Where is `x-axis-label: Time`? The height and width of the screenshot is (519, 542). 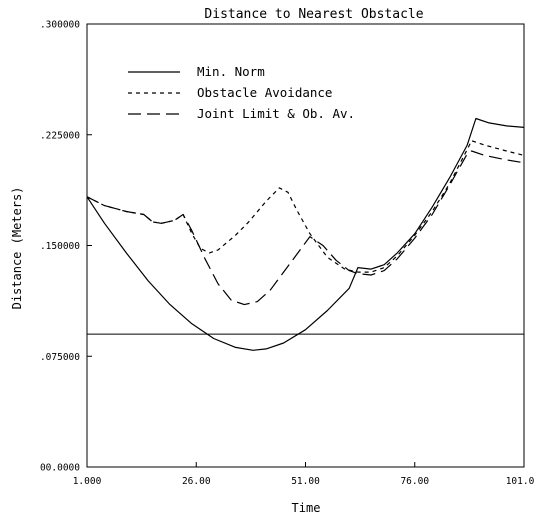 x-axis-label: Time is located at coordinates (306, 508).